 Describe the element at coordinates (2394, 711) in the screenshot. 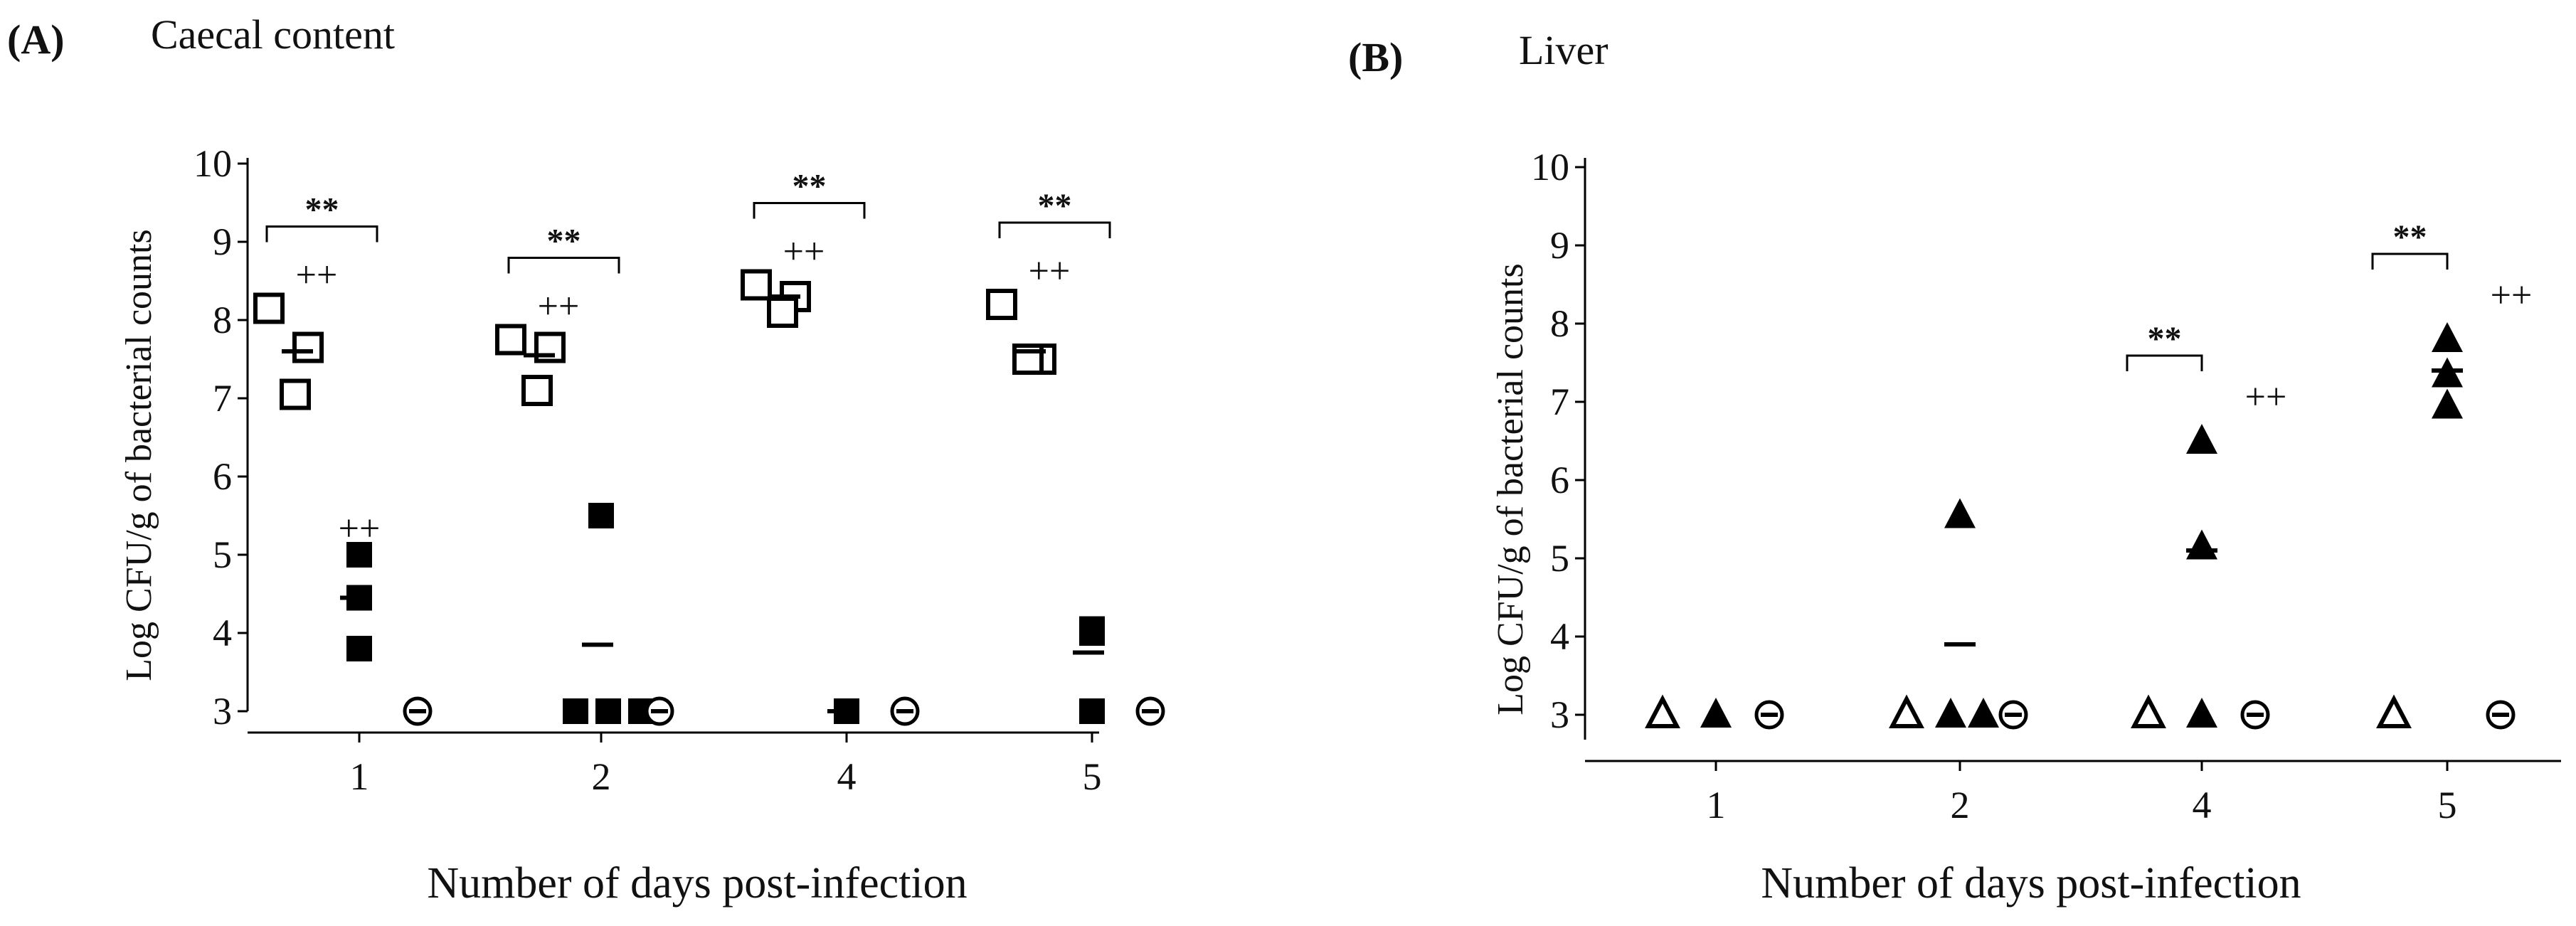

I see `panel-b-day5-open-triangle-point` at that location.